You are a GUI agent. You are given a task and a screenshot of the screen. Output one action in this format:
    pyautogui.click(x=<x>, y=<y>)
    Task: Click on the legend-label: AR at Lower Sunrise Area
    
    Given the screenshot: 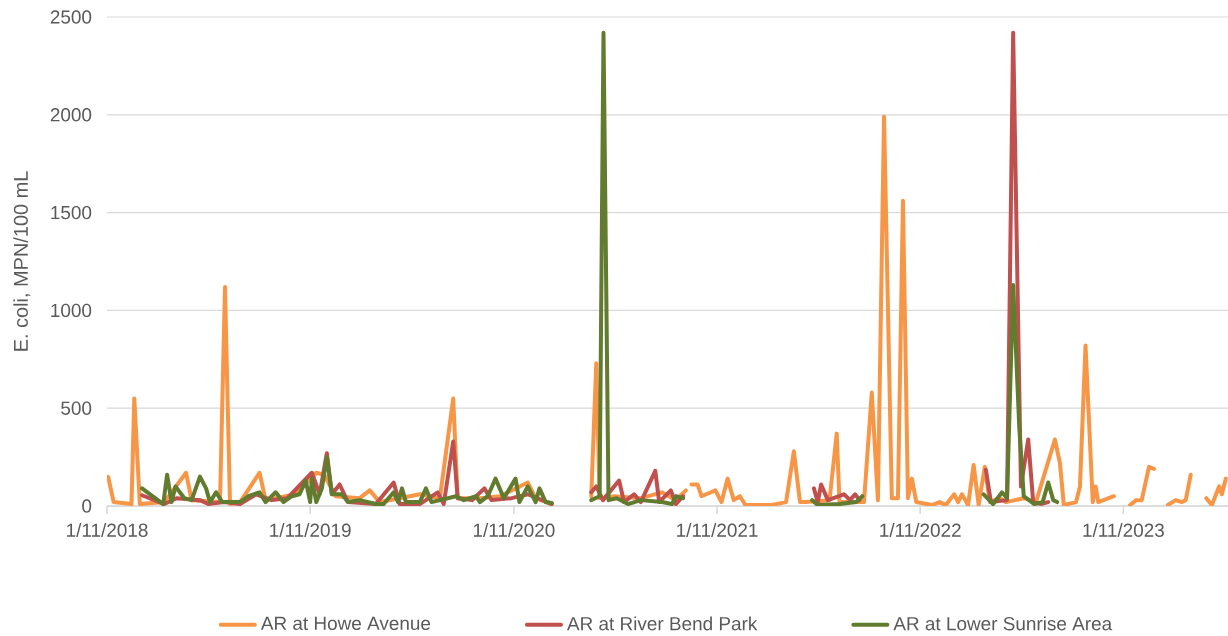 What is the action you would take?
    pyautogui.click(x=1003, y=623)
    